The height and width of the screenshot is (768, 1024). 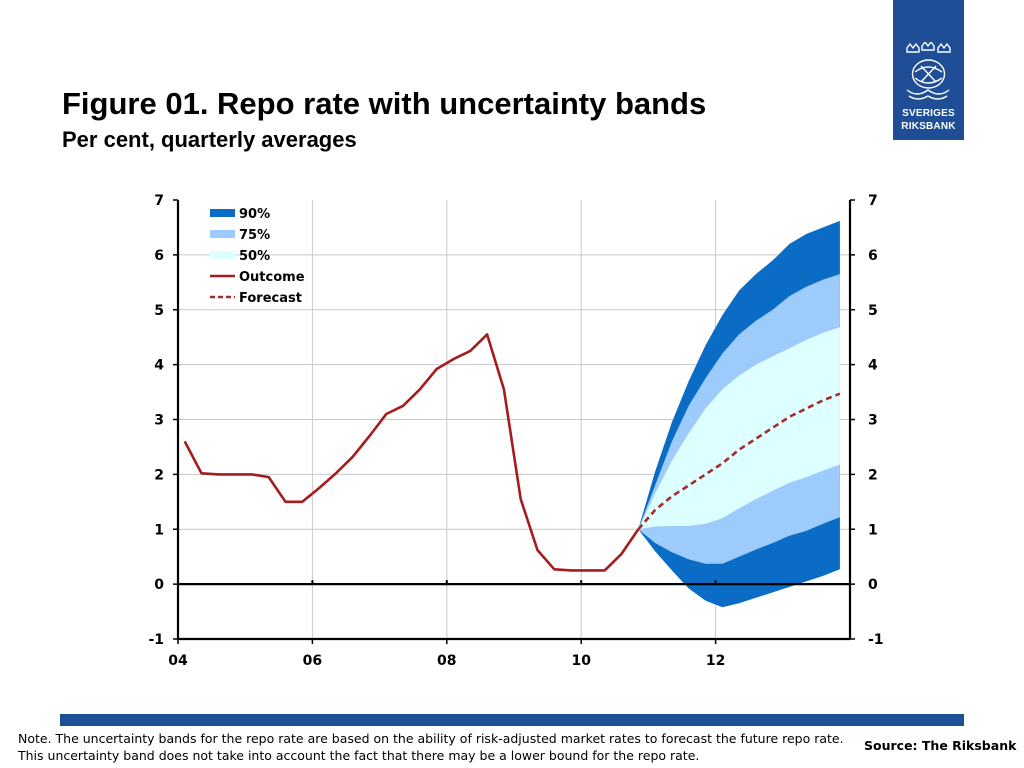 I want to click on x-tick-label: 10, so click(x=581, y=661).